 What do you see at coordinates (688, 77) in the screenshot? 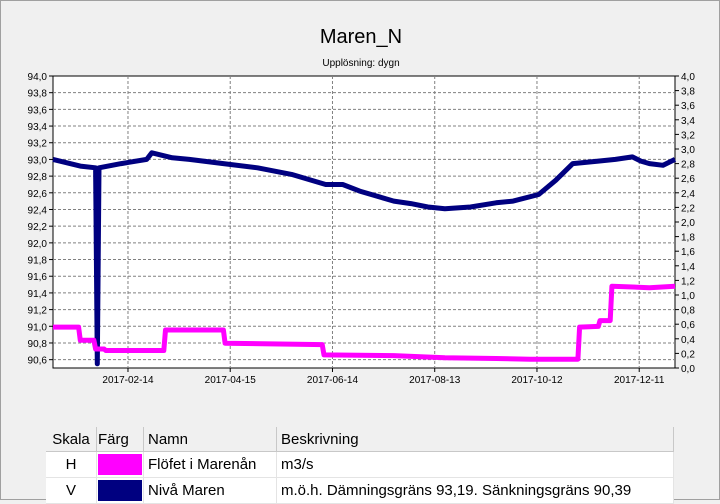
I see `right-tick-label: 4,0` at bounding box center [688, 77].